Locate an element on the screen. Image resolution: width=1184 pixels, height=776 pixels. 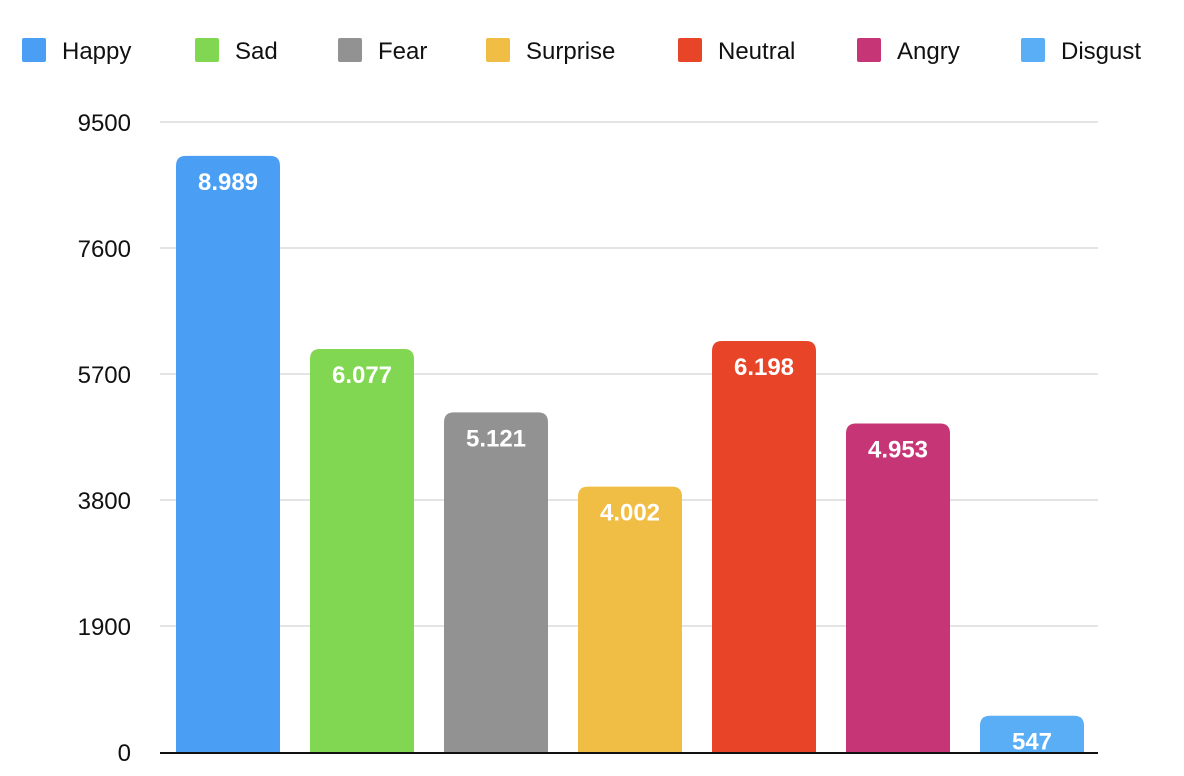
legend: Happy Sad Fear Surprise Neutral Angry Disgust is located at coordinates (581, 51).